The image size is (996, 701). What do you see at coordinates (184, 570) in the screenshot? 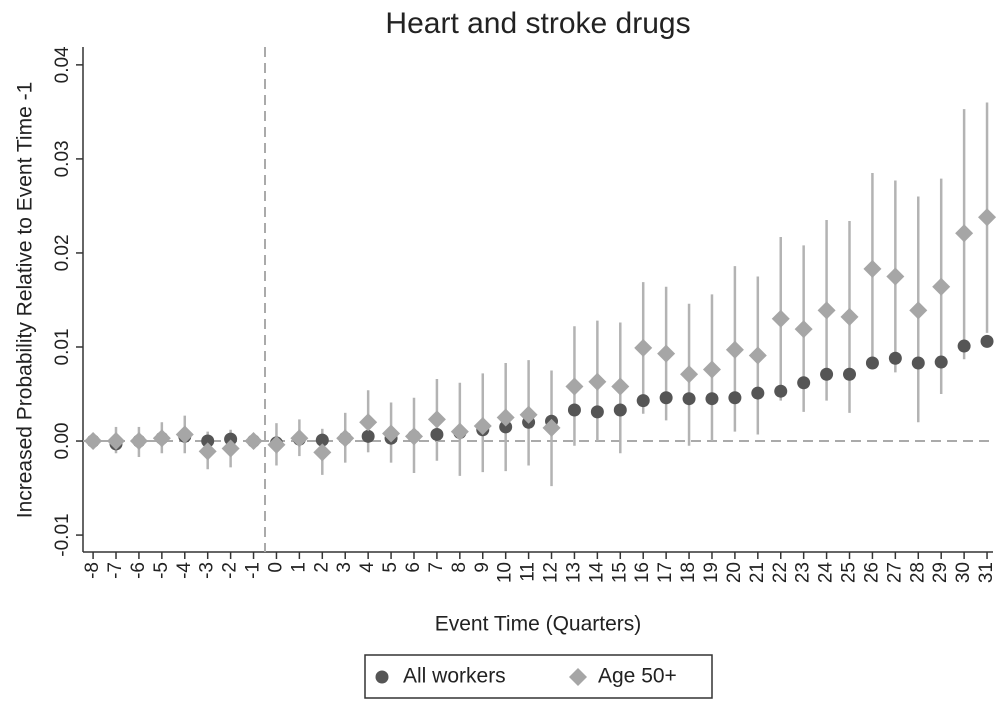
I see `x-tick-label: -4` at bounding box center [184, 570].